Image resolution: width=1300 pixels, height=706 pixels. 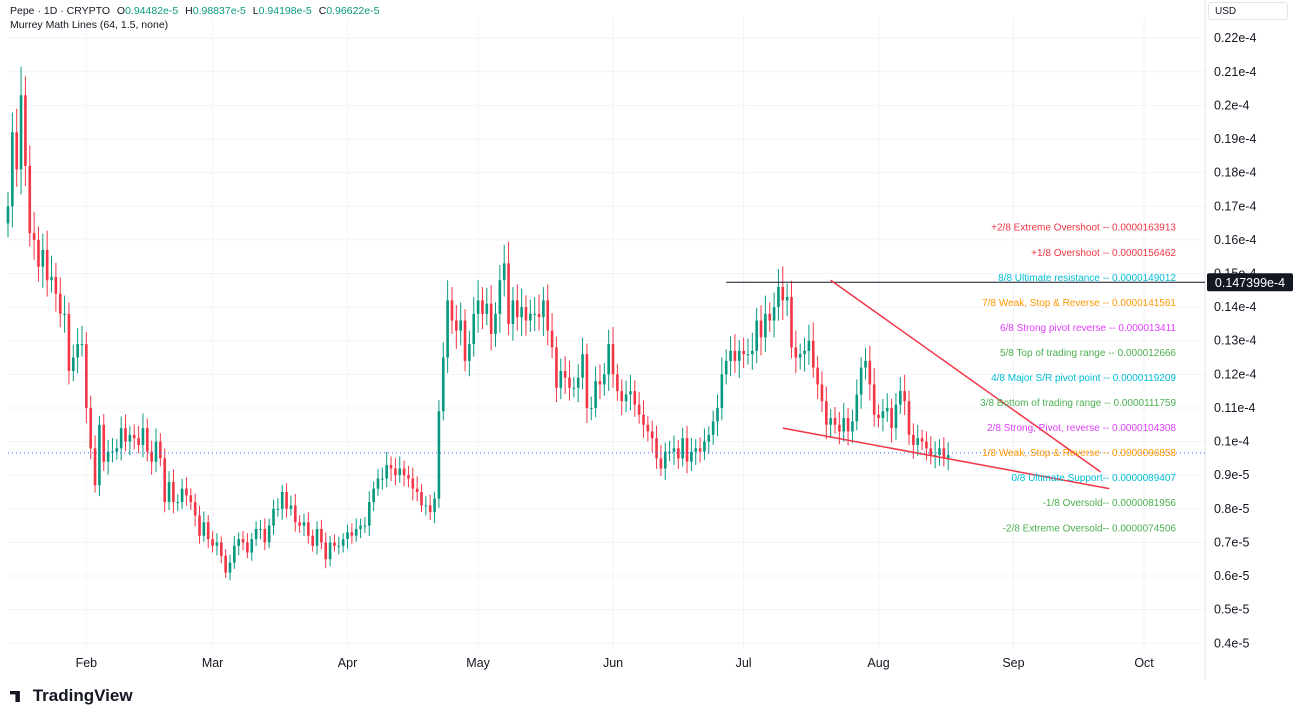 I want to click on close-value: 0.96622e-5, so click(x=353, y=11).